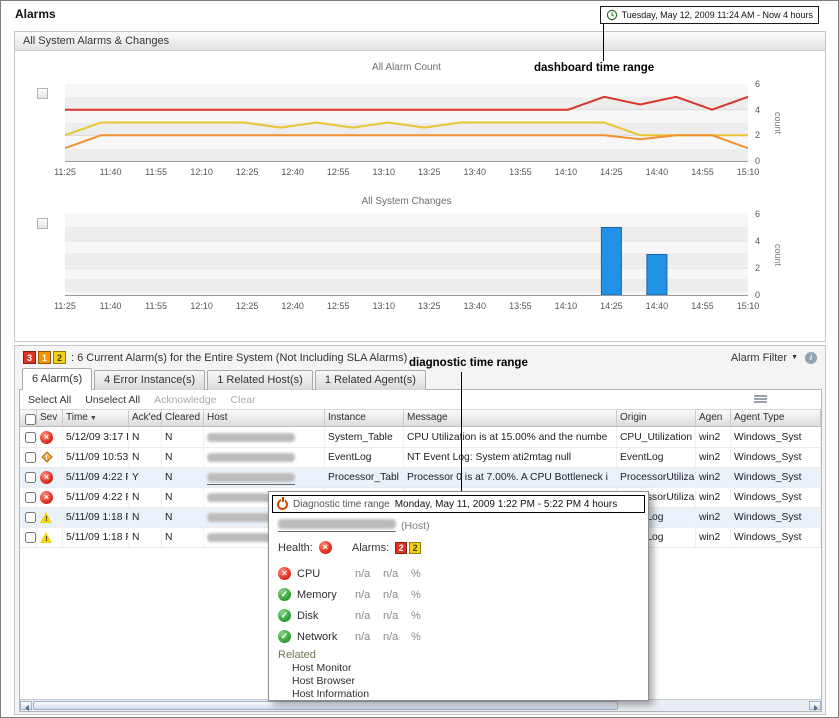 Image resolution: width=839 pixels, height=718 pixels. I want to click on alarm-filter-button: Alarm Filter ▼, so click(764, 358).